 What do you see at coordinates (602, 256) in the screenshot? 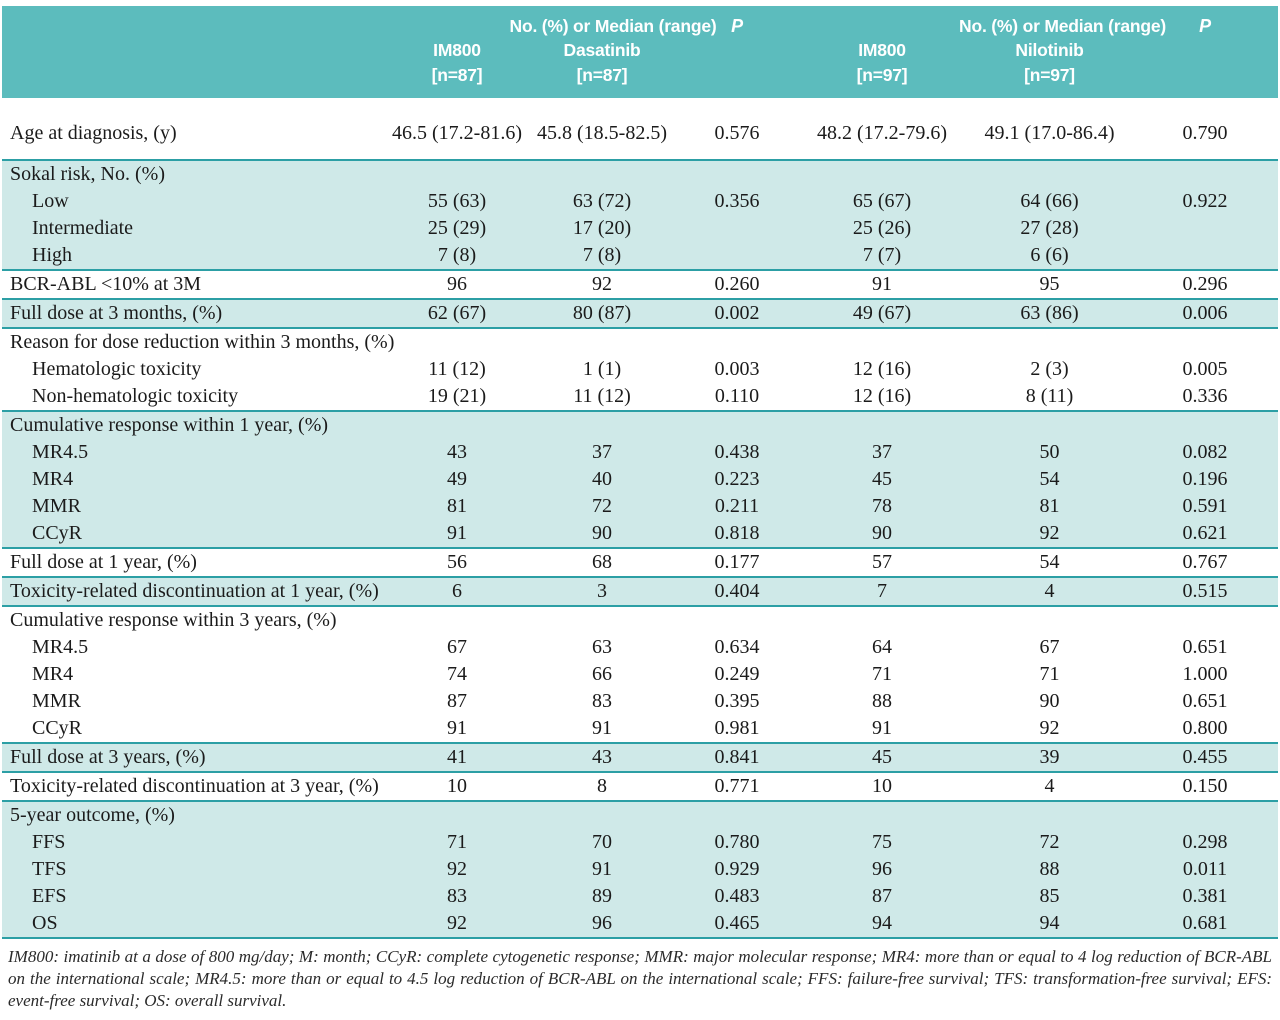
I see `data-cell: 7 (8)` at bounding box center [602, 256].